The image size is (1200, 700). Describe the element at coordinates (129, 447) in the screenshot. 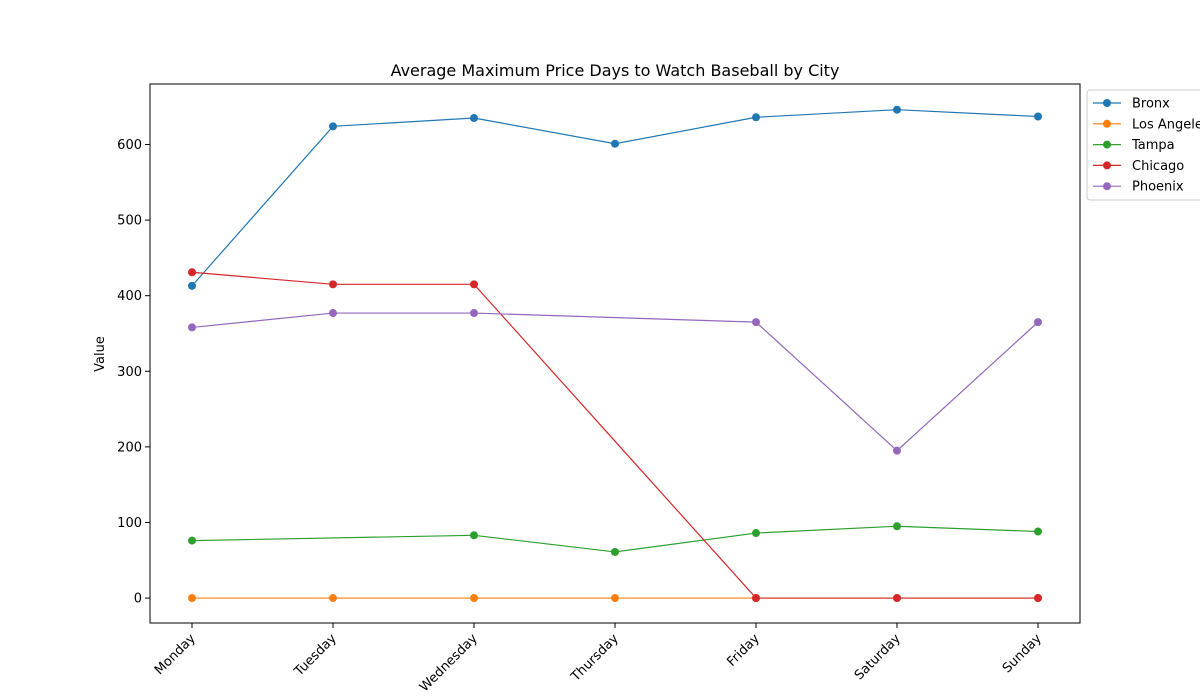

I see `y-tick-label: 200` at that location.